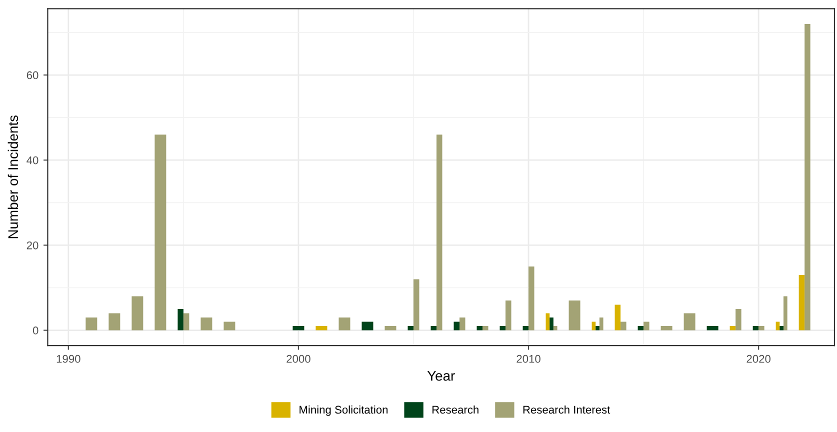  Describe the element at coordinates (298, 358) in the screenshot. I see `x-tick-label: 2000` at that location.